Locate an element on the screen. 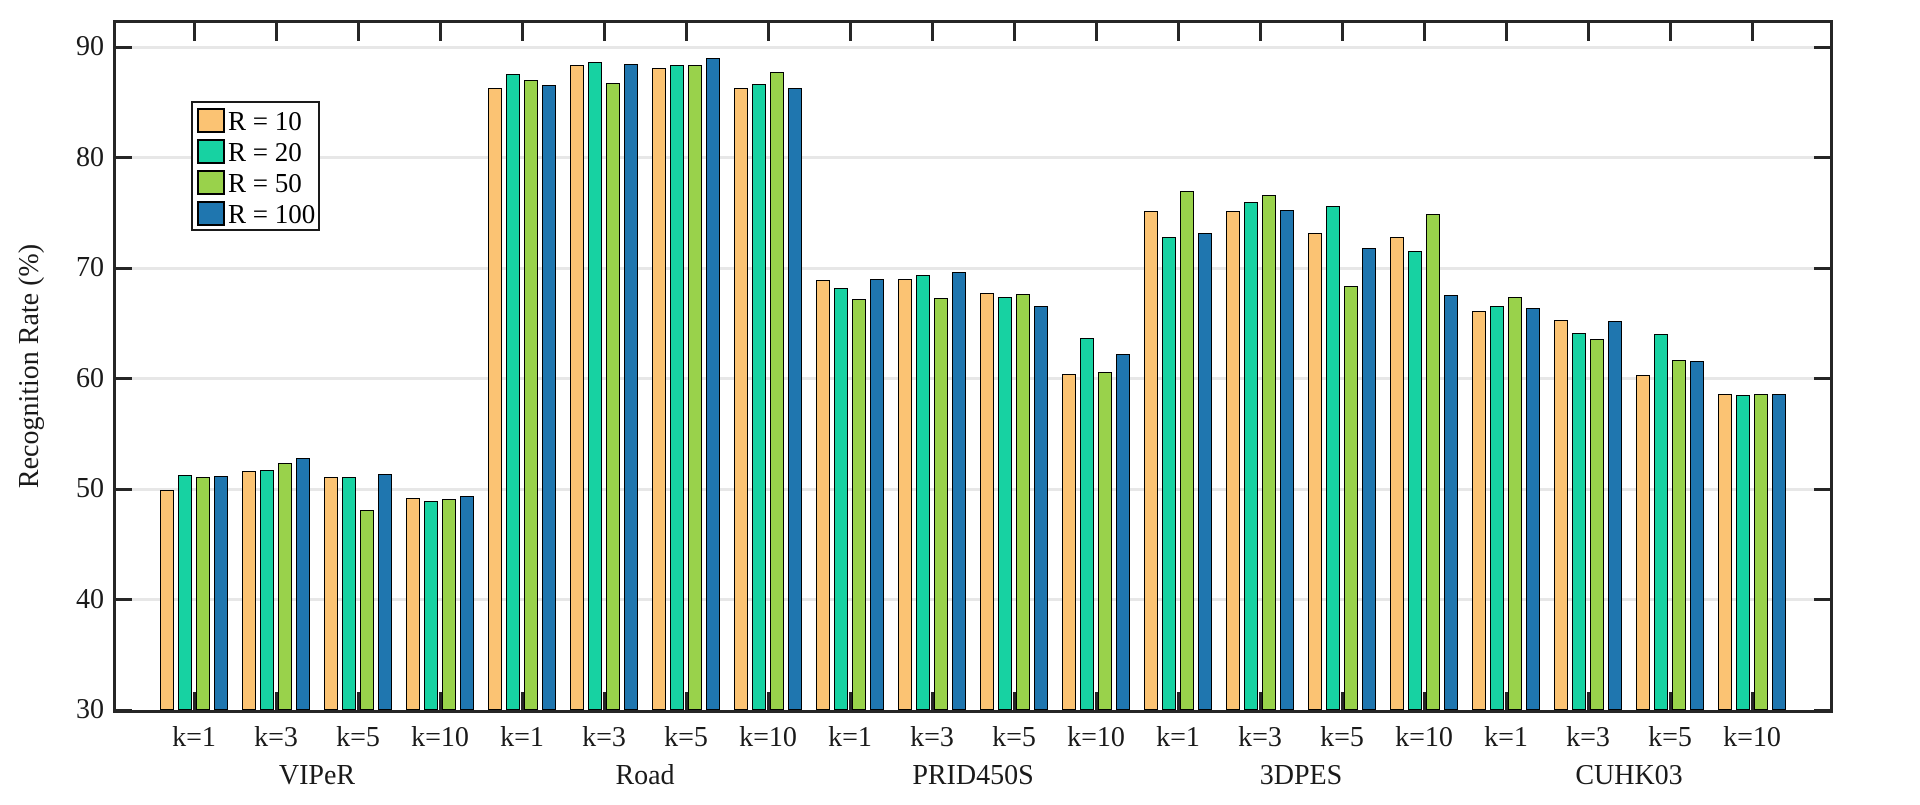 The image size is (1920, 805). x-tick-label: k=3 is located at coordinates (604, 737).